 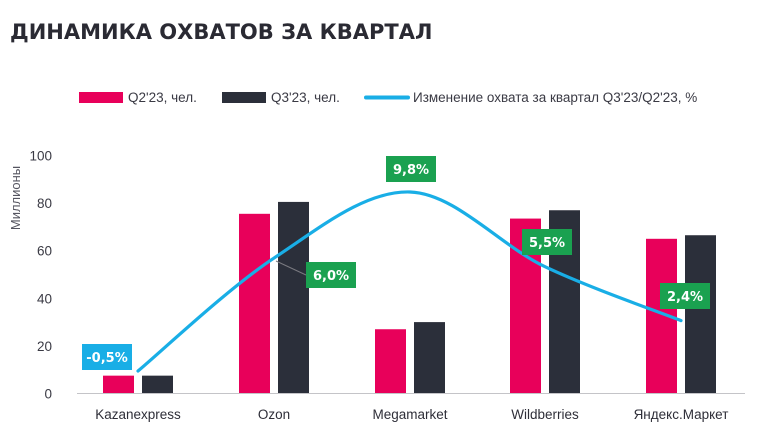 What do you see at coordinates (44, 346) in the screenshot?
I see `y-tick-label: 20` at bounding box center [44, 346].